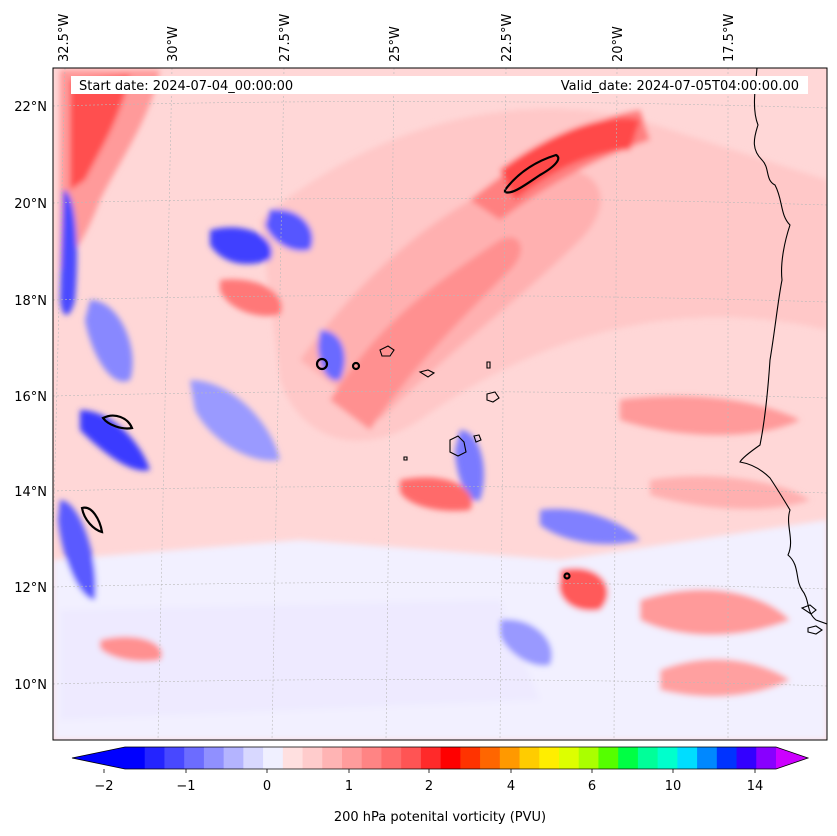 This screenshot has height=836, width=837. I want to click on colorbar-tick-label: 4, so click(511, 786).